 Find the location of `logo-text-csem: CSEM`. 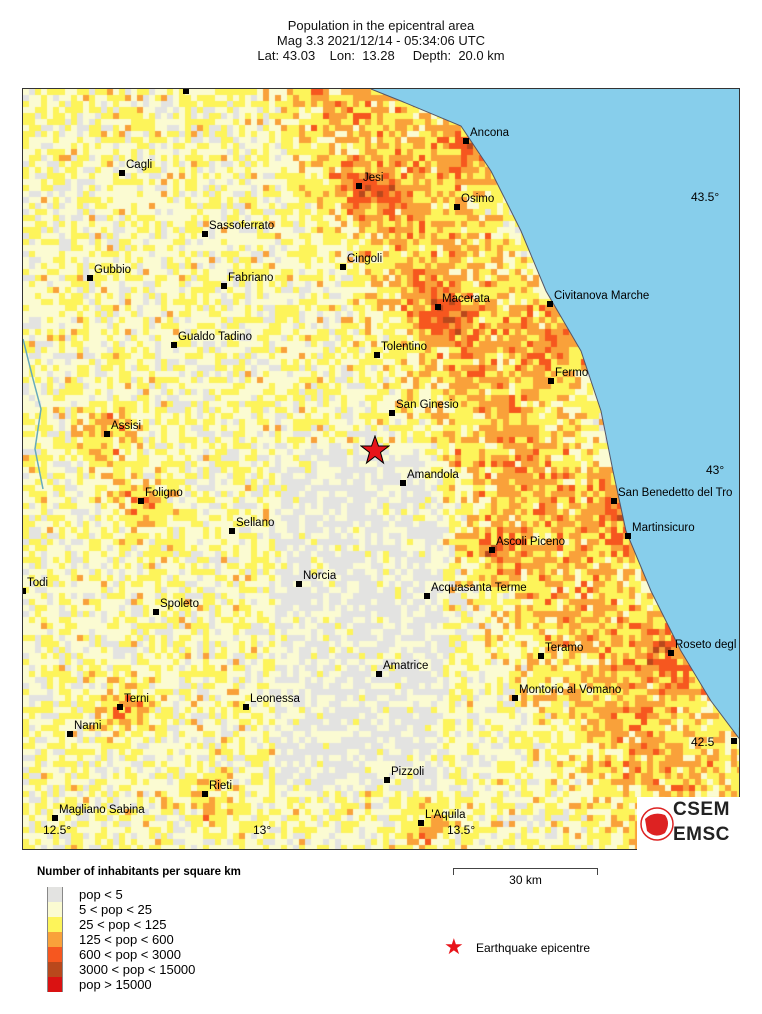

logo-text-csem: CSEM is located at coordinates (701, 809).